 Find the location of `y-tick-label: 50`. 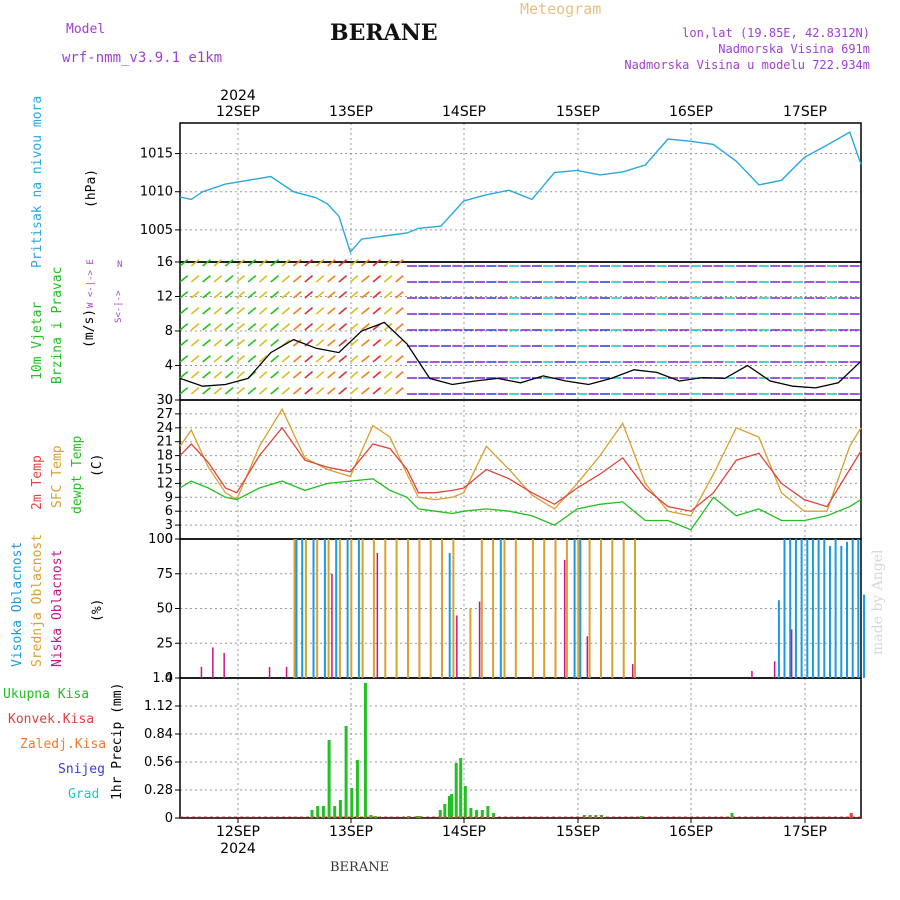

y-tick-label: 50 is located at coordinates (164, 609).